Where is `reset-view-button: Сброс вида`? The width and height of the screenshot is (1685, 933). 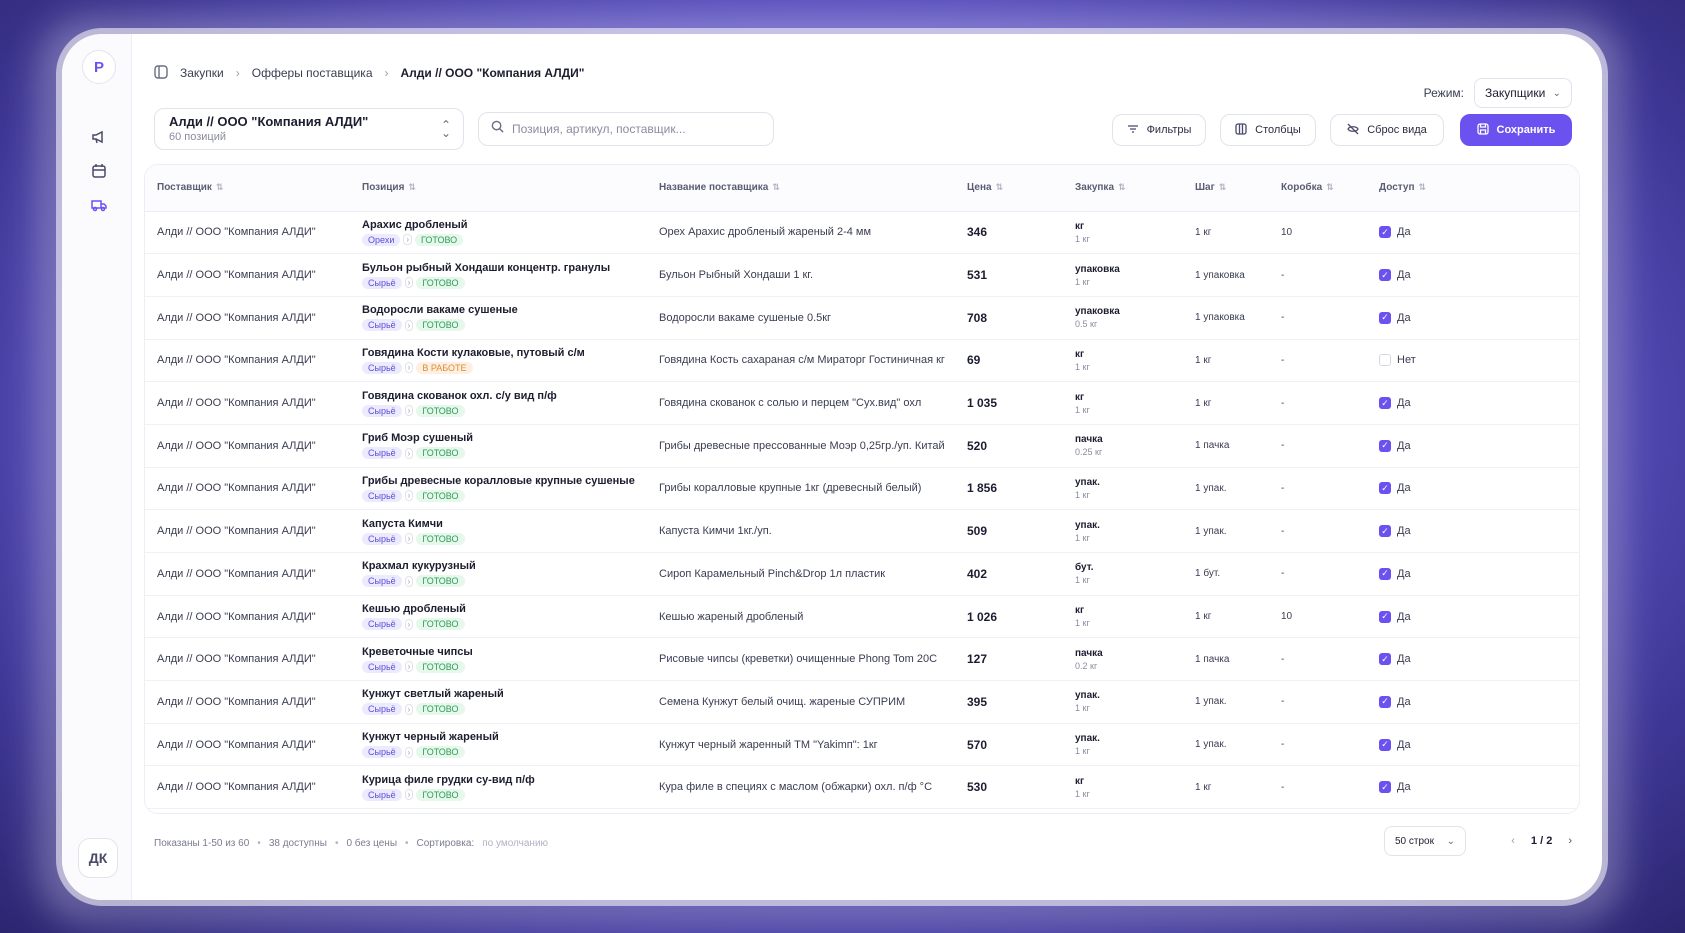
reset-view-button: Сброс вида is located at coordinates (1387, 130).